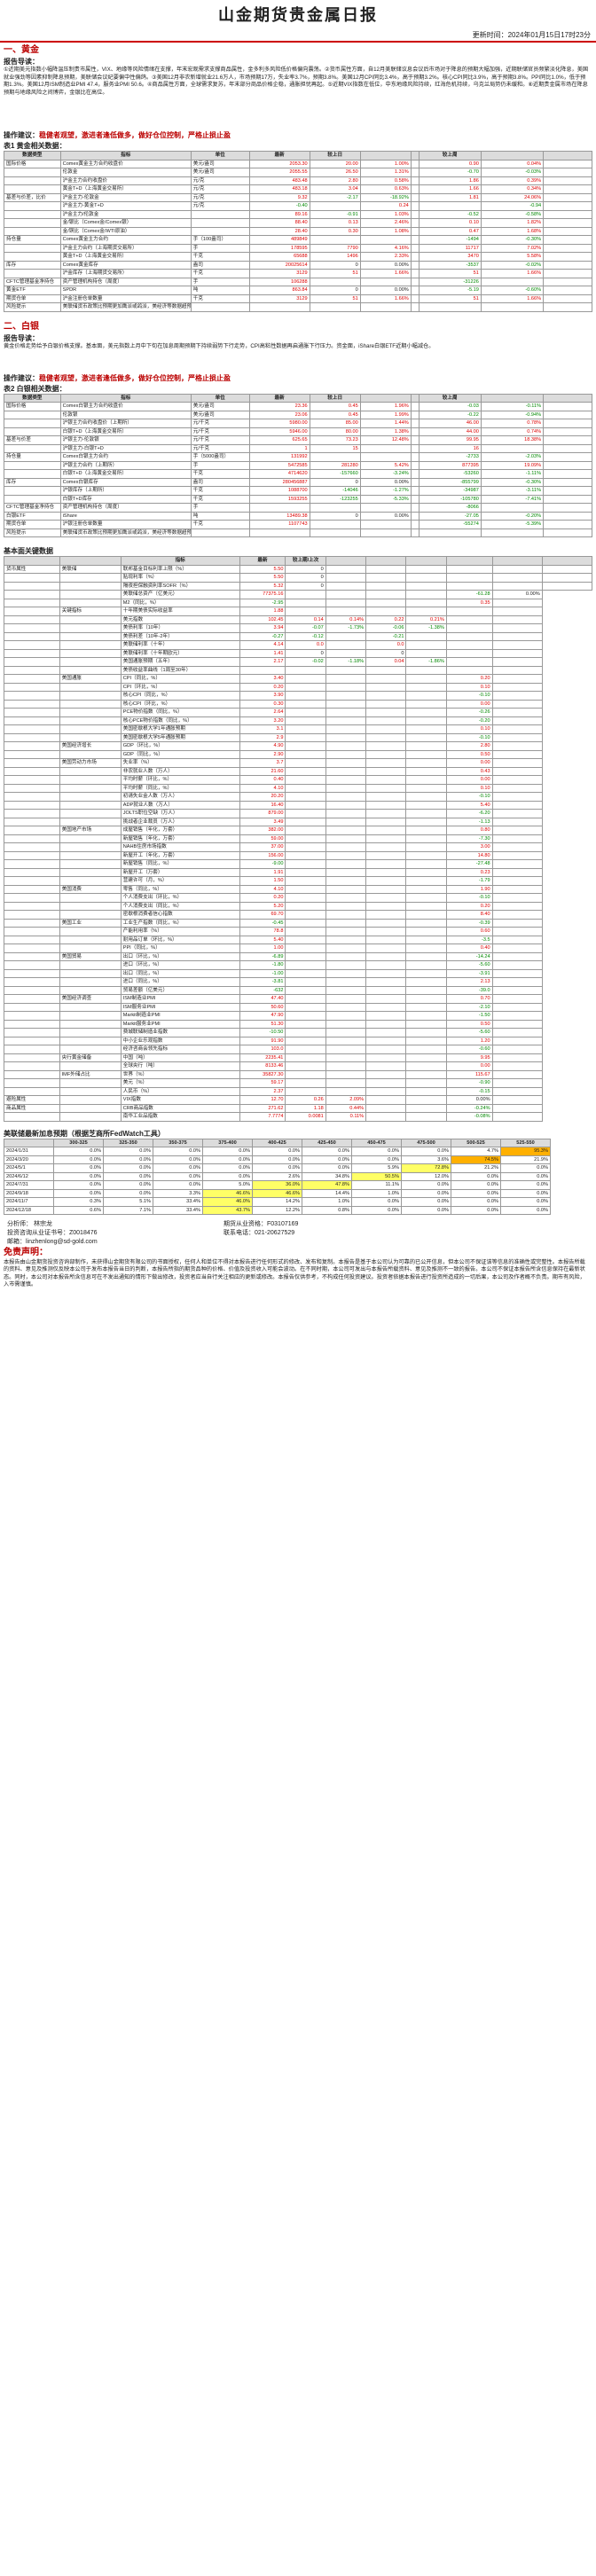 The width and height of the screenshot is (596, 2576). I want to click on basic-row: 避险属性 VIX指数 12.70 0.26 2.09% 0.00%, so click(298, 1100).